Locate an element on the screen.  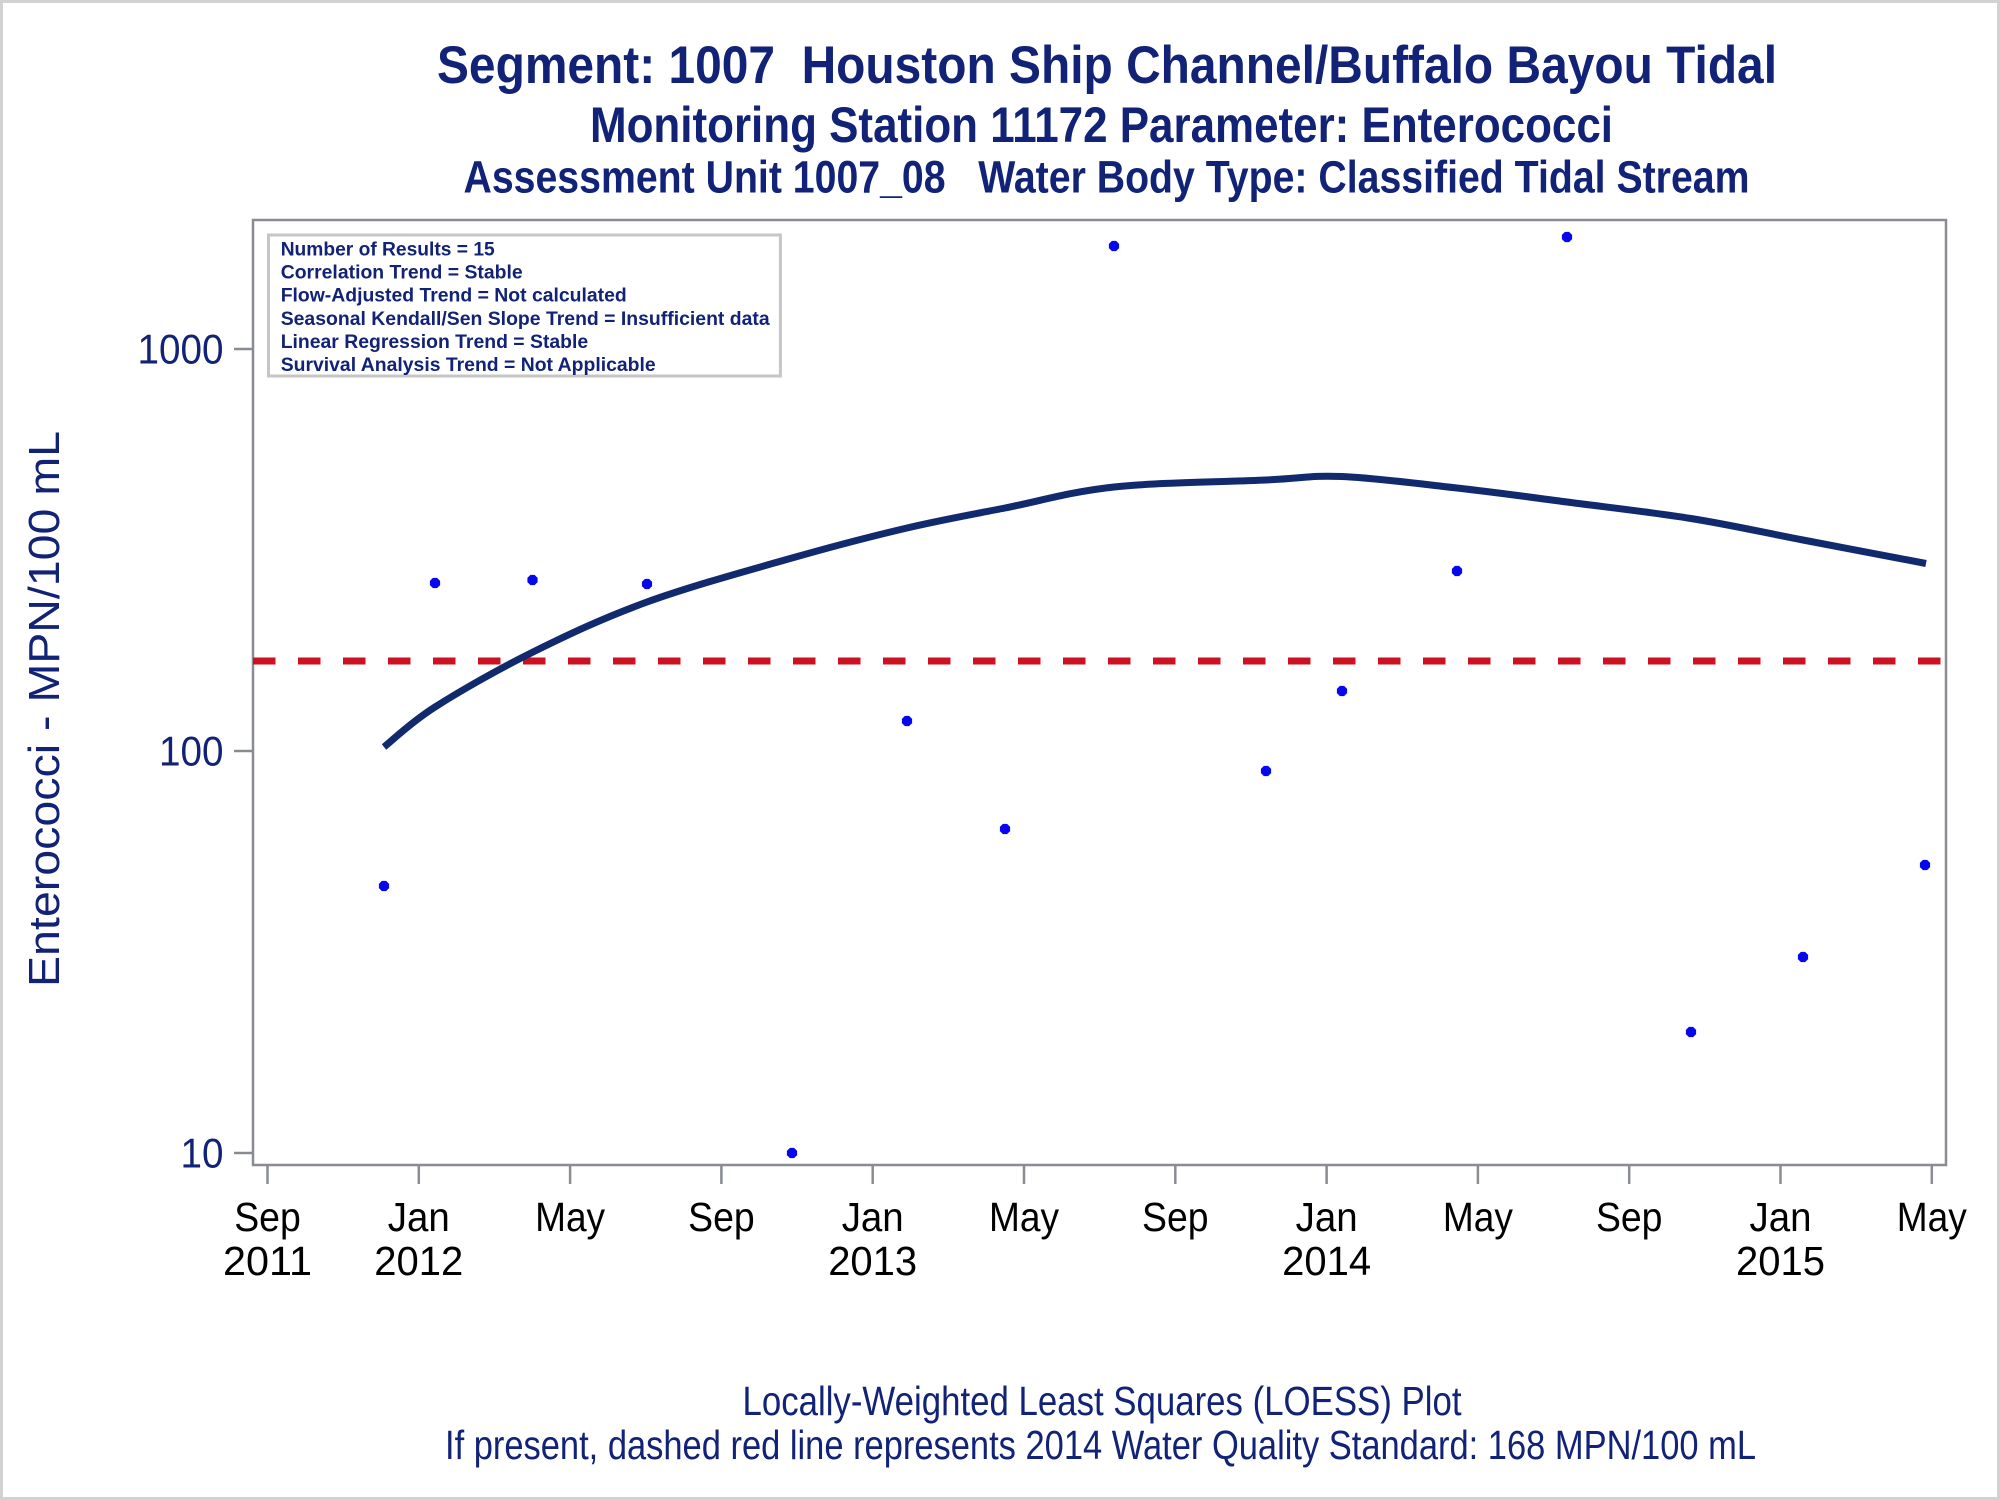
svg-text: 1000 is located at coordinates (181, 349).